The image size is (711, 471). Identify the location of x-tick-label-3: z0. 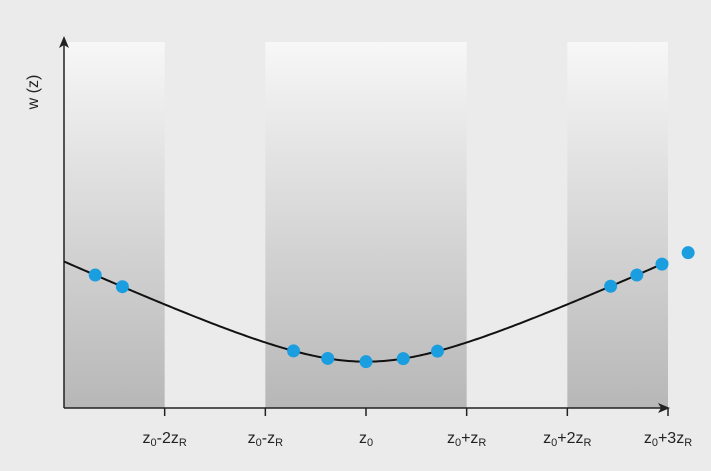
(366, 439).